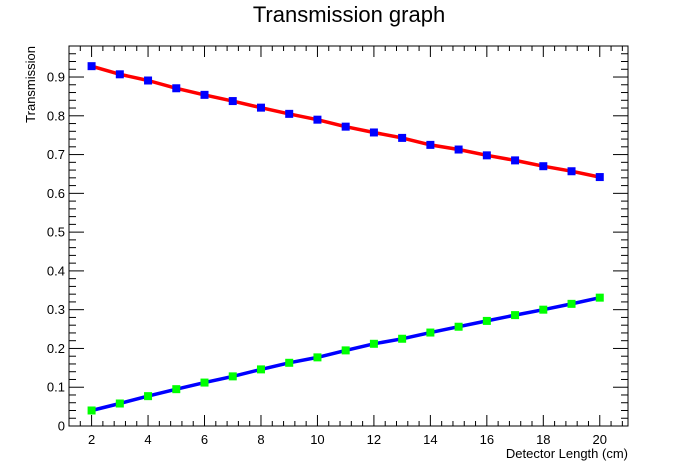 This screenshot has width=698, height=474. I want to click on x-axis-label: Detector Length (cm), so click(567, 453).